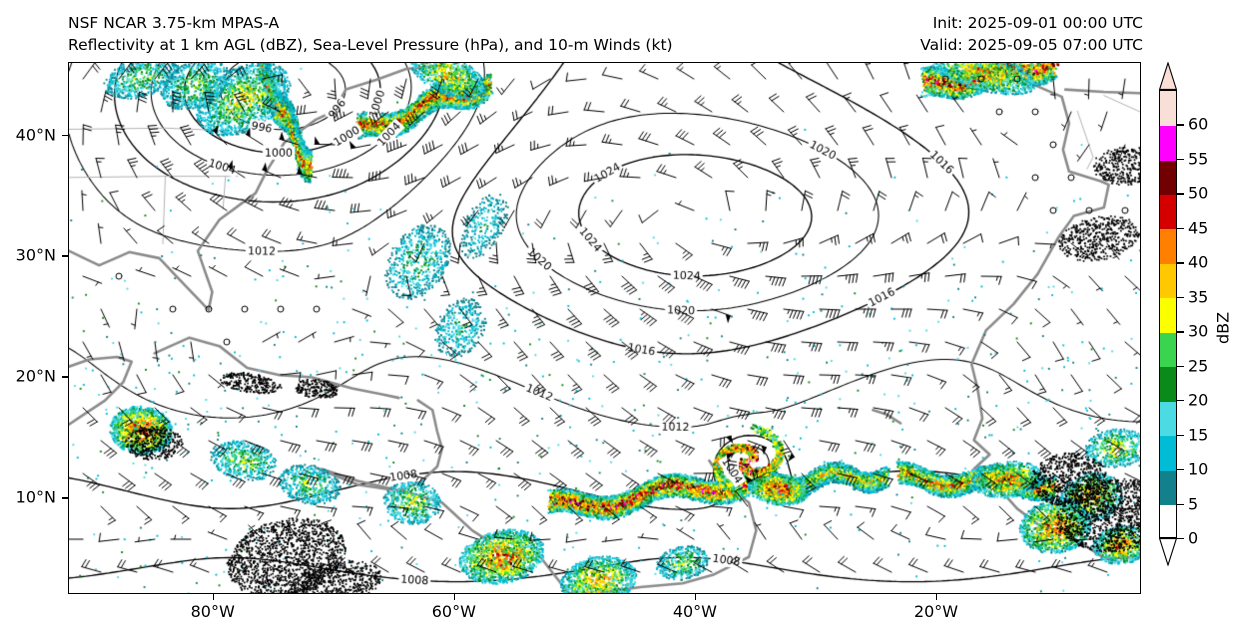  I want to click on model-title: NSF NCAR 3.75-km MPAS-A, so click(174, 23).